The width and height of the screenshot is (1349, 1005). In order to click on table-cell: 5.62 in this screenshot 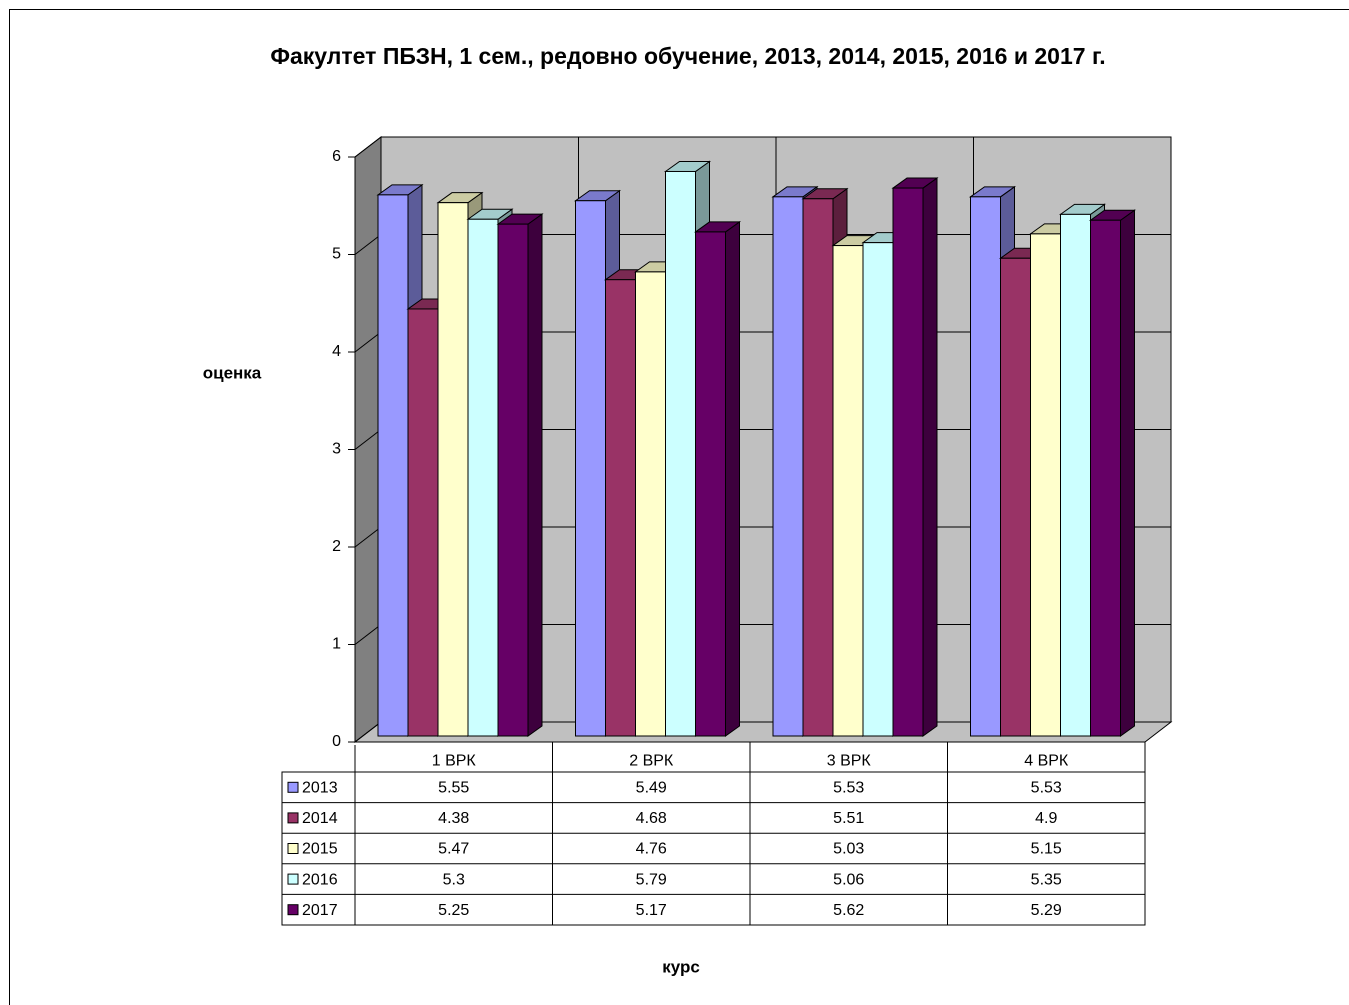, I will do `click(848, 910)`.